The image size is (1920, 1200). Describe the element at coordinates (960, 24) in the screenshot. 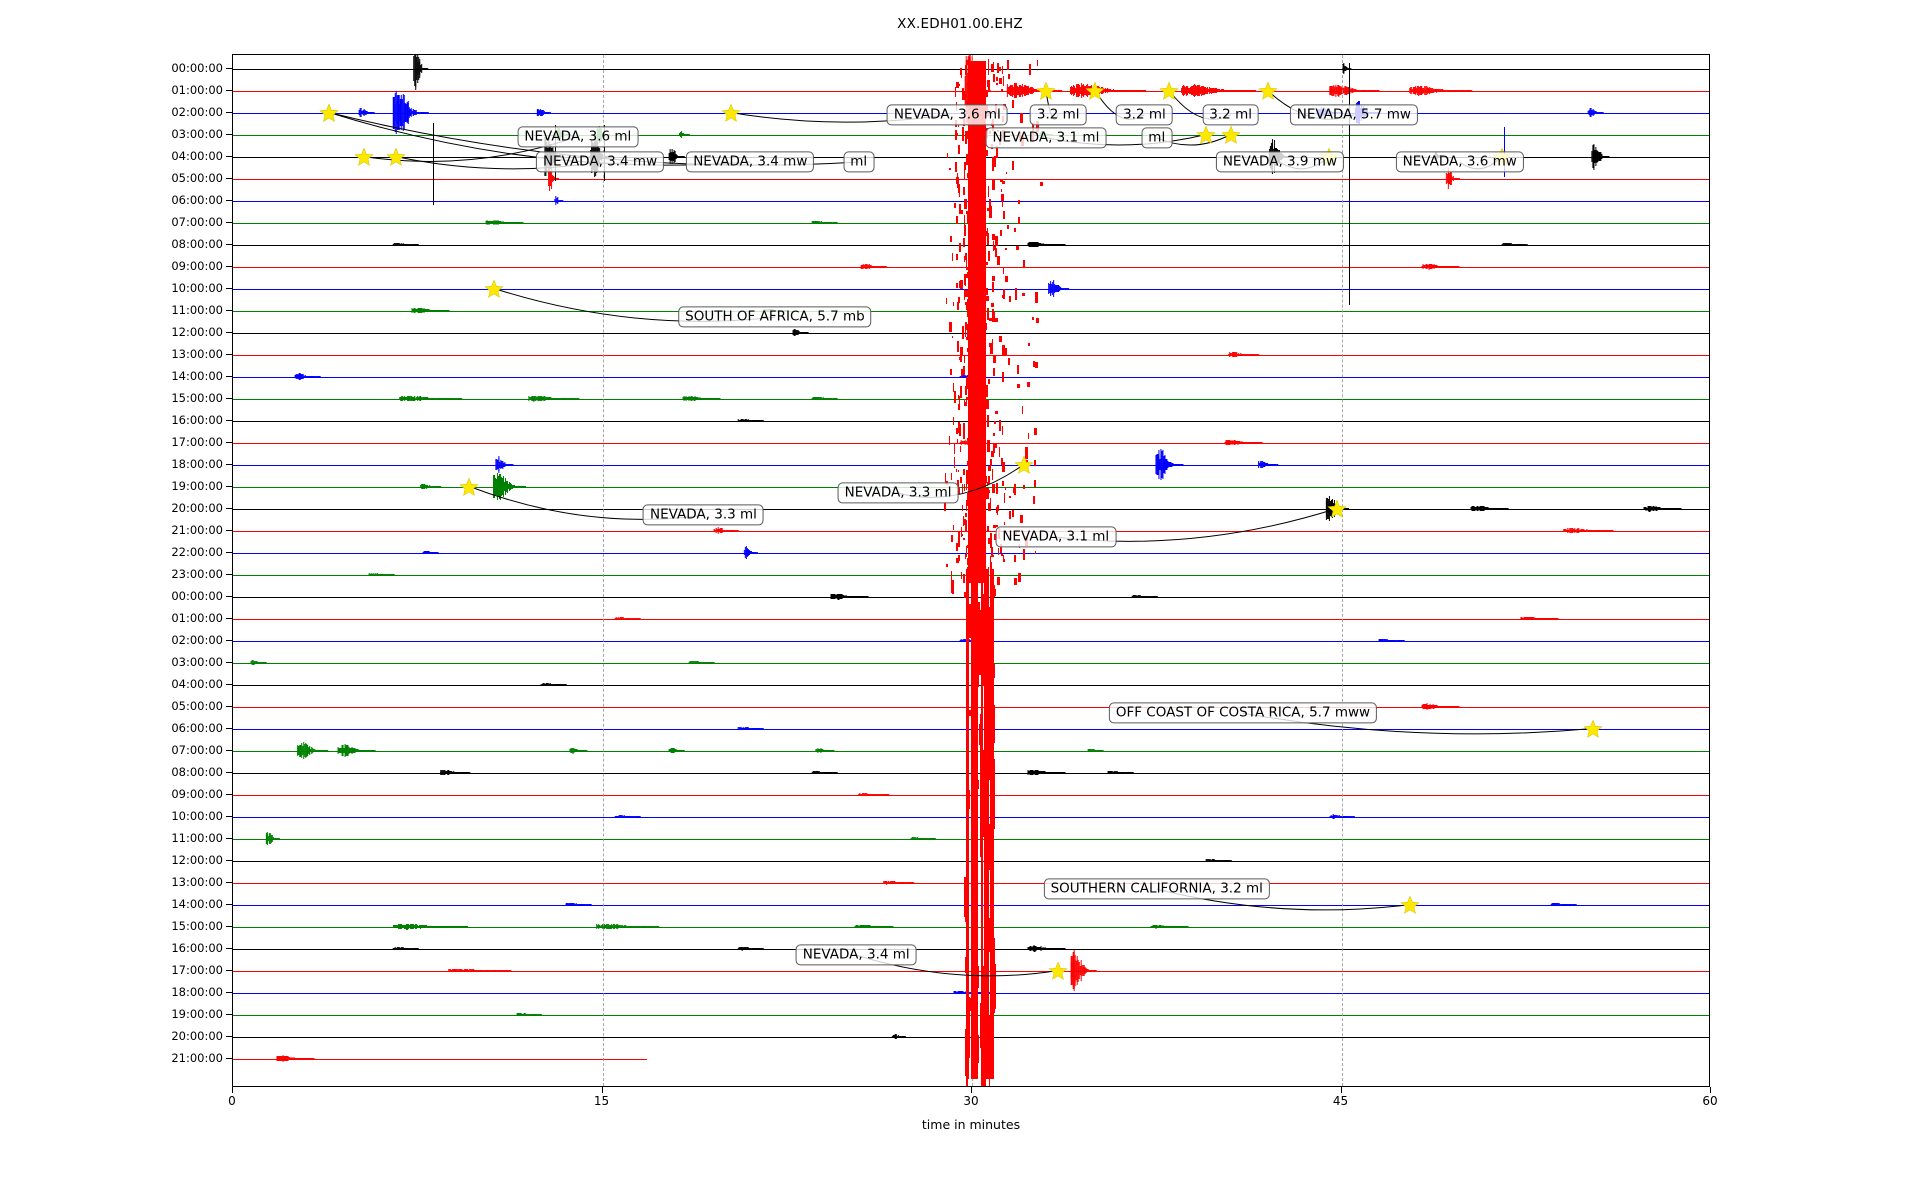

I see `chart-title: XX.EDH01.00.EHZ` at that location.